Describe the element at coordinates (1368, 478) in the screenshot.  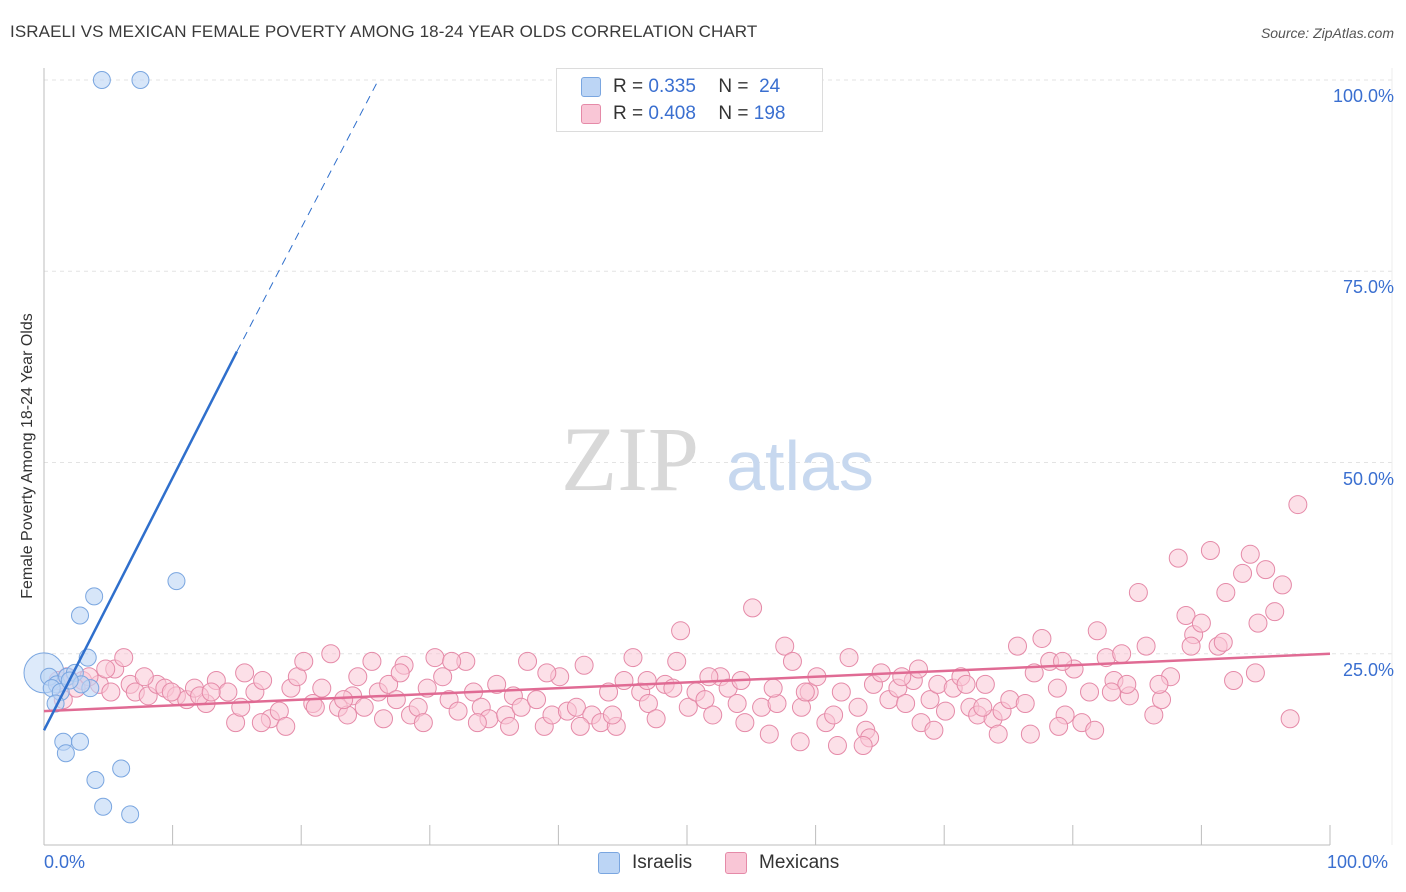
I see `y-tick-label: 50.0%` at that location.